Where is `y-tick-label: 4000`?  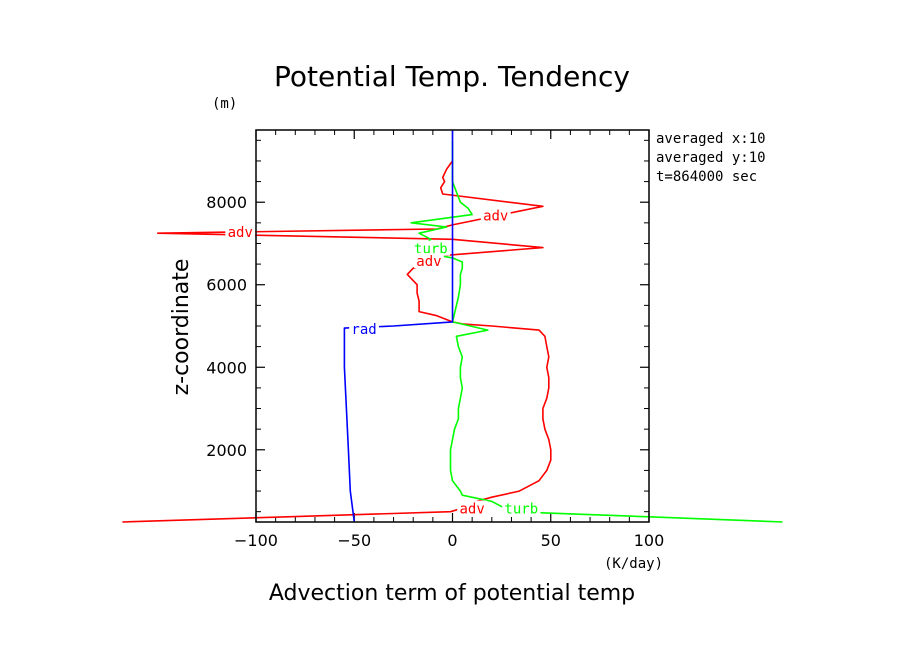
y-tick-label: 4000 is located at coordinates (226, 367).